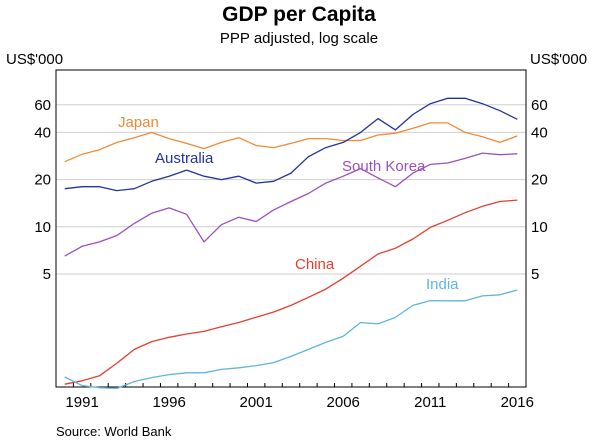 The height and width of the screenshot is (444, 598). Describe the element at coordinates (184, 158) in the screenshot. I see `series-label-australia: Australia` at that location.